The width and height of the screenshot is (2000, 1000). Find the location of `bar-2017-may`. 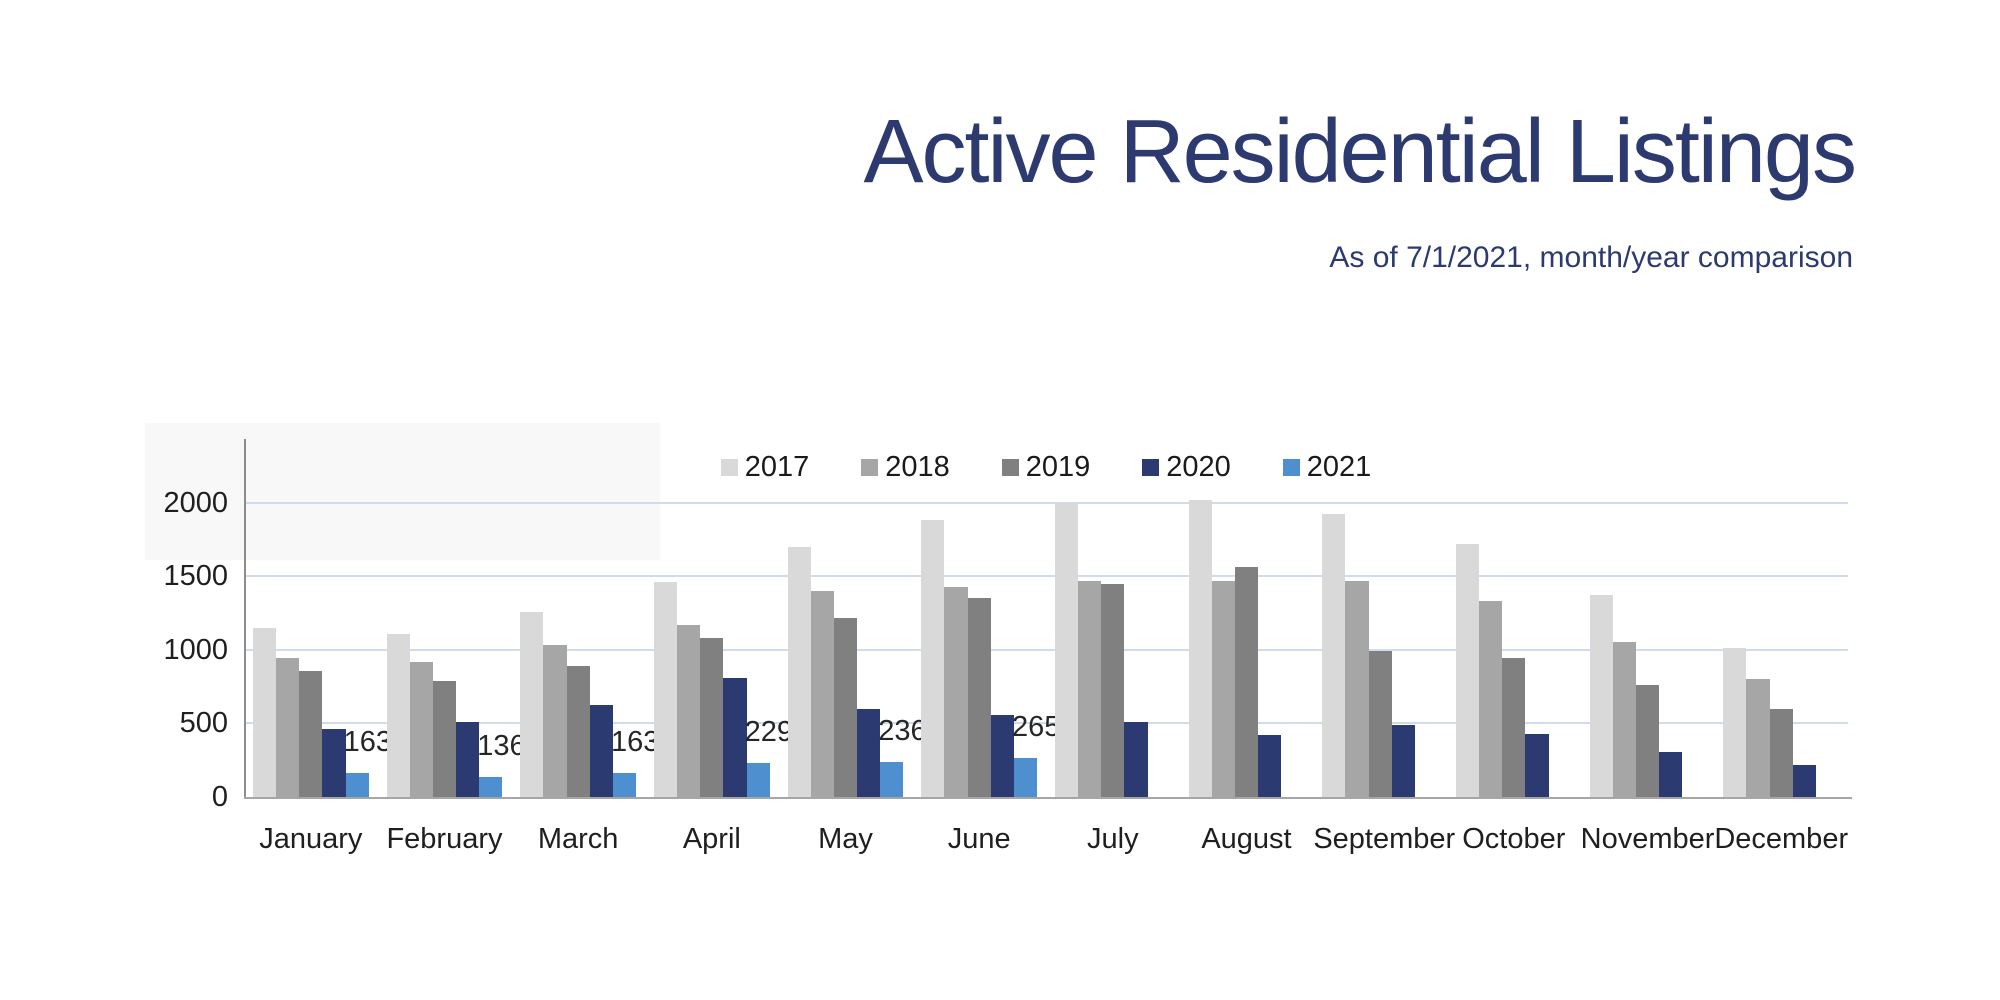

bar-2017-may is located at coordinates (799, 671).